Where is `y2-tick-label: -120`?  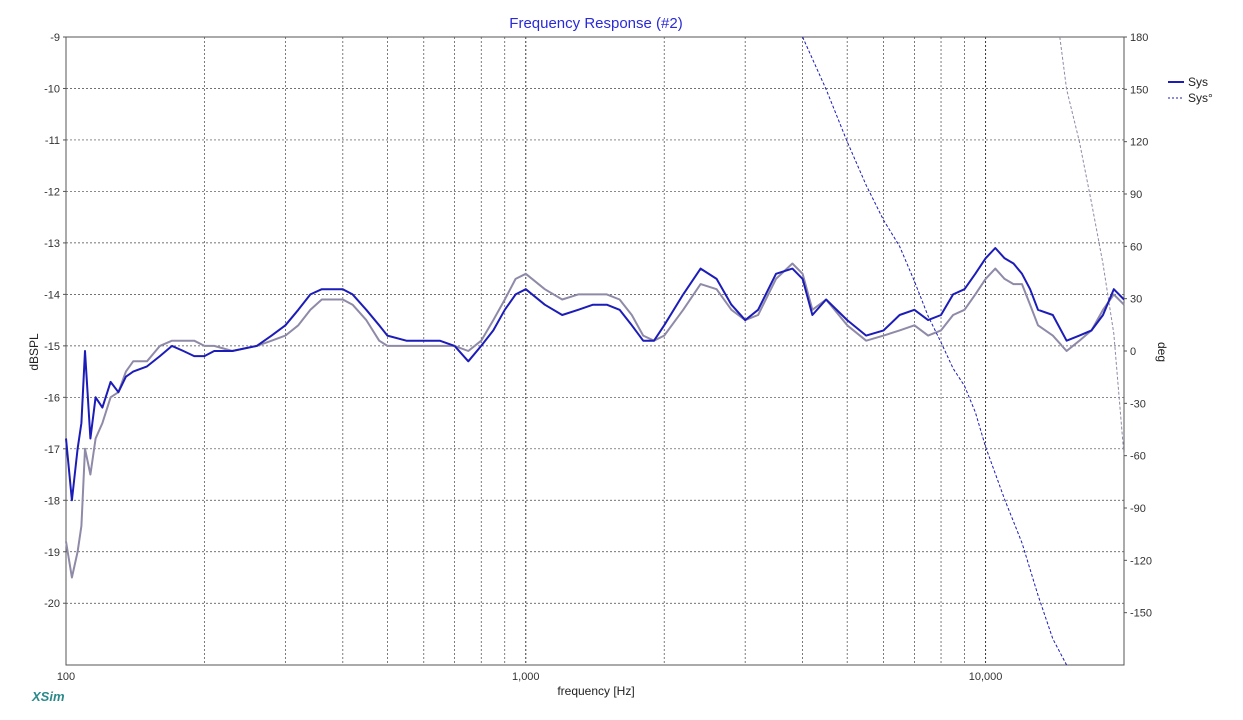 y2-tick-label: -120 is located at coordinates (1141, 561).